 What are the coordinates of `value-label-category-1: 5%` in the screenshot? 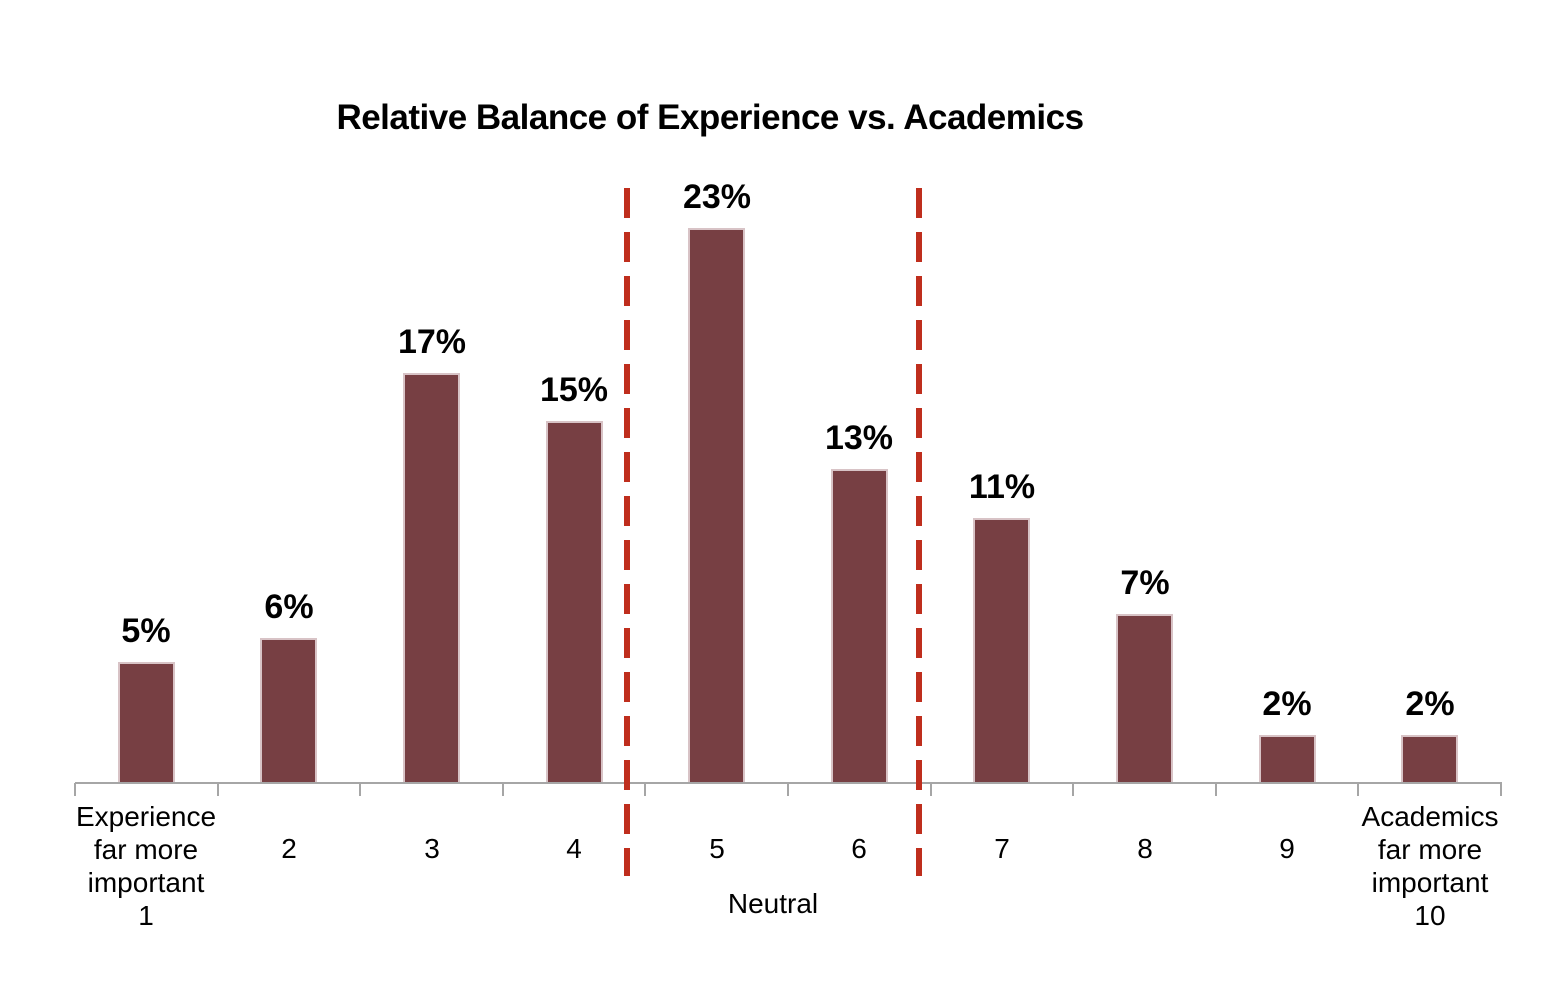 It's located at (146, 631).